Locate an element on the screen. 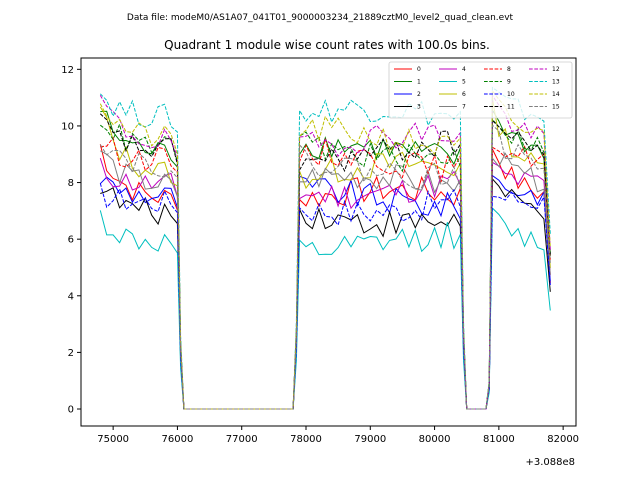  y-tick-label: 2 is located at coordinates (71, 353).